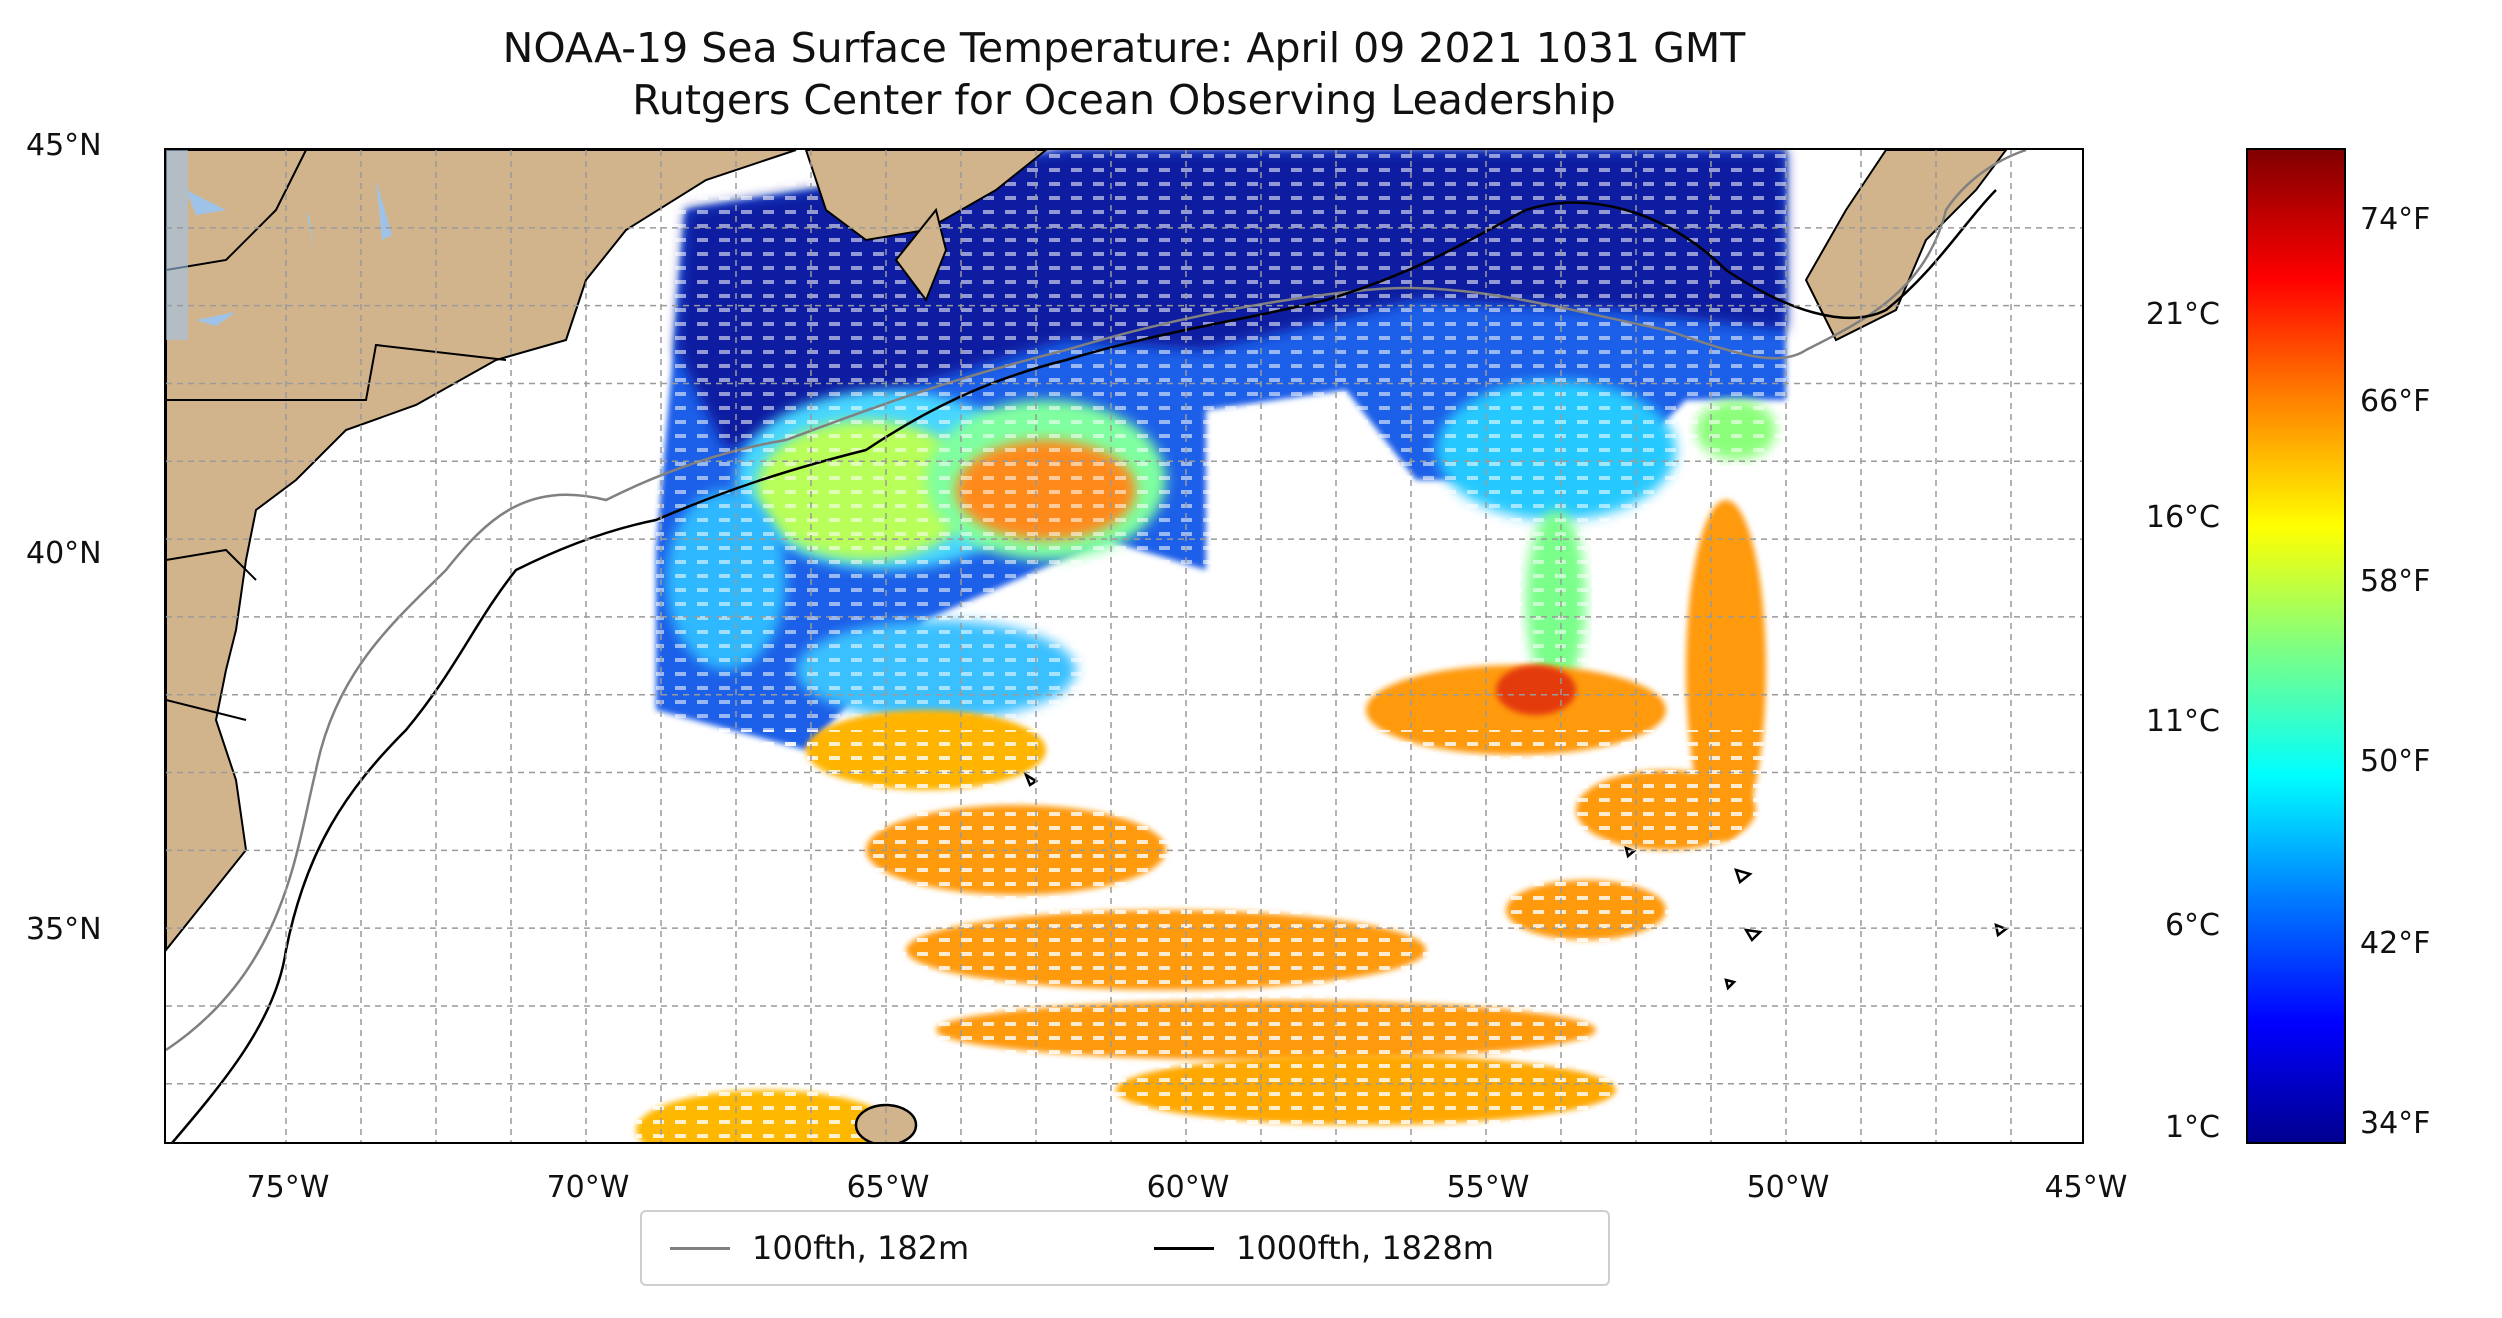 The height and width of the screenshot is (1318, 2502). What do you see at coordinates (588, 1187) in the screenshot?
I see `lon-tick-70w: 70°W` at bounding box center [588, 1187].